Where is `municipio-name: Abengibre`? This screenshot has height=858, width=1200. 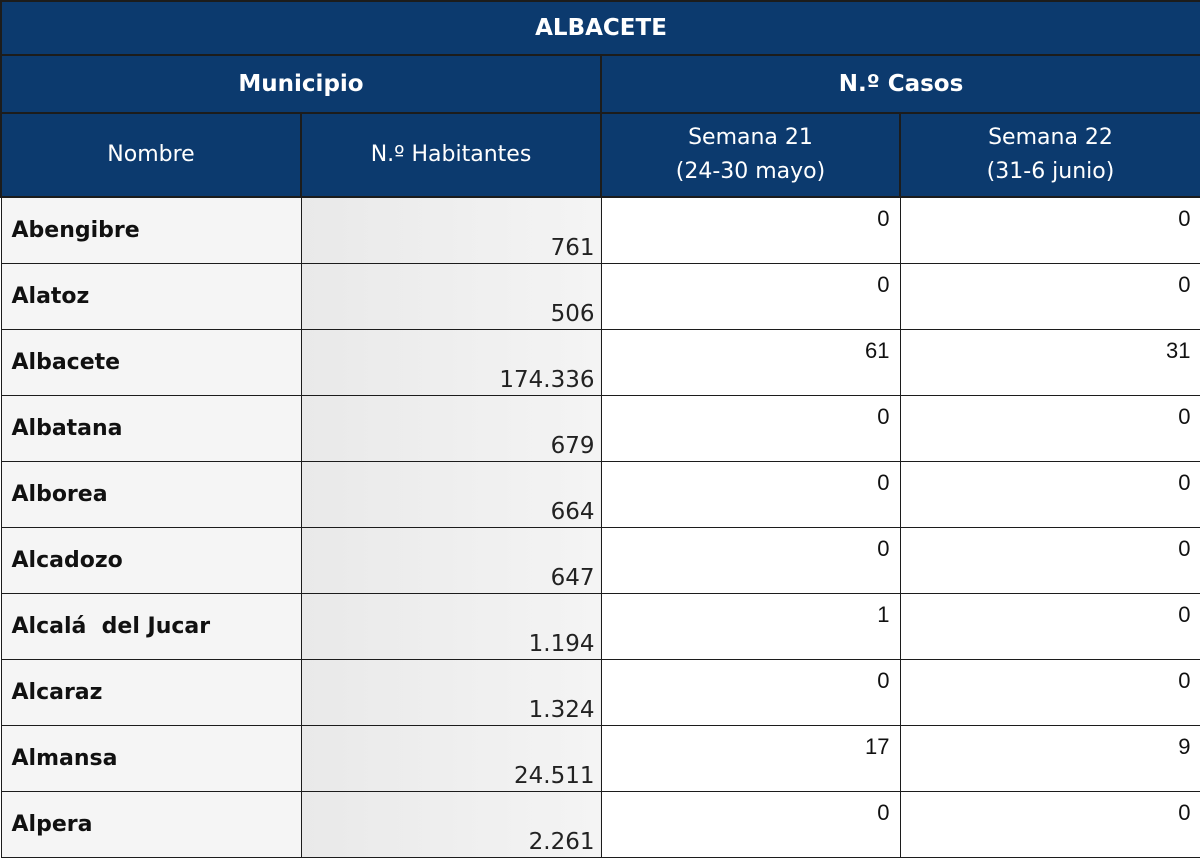 municipio-name: Abengibre is located at coordinates (151, 230).